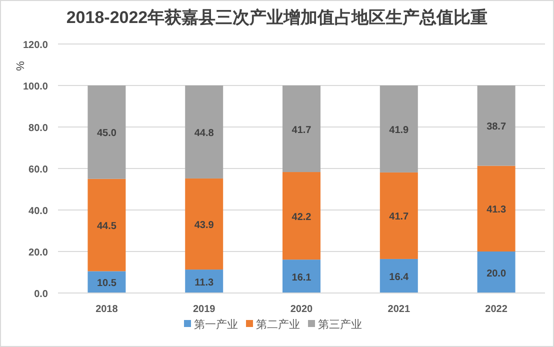 The width and height of the screenshot is (554, 347). Describe the element at coordinates (340, 324) in the screenshot. I see `legend-label: 第三产业` at that location.